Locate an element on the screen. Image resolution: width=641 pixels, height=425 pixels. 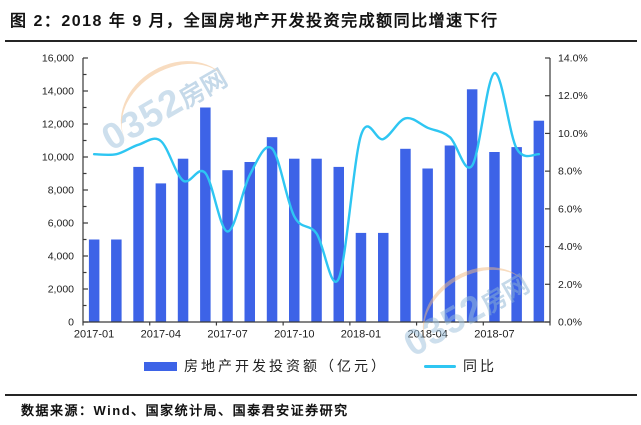
left-axis-label: 2,000 is located at coordinates (61, 290).